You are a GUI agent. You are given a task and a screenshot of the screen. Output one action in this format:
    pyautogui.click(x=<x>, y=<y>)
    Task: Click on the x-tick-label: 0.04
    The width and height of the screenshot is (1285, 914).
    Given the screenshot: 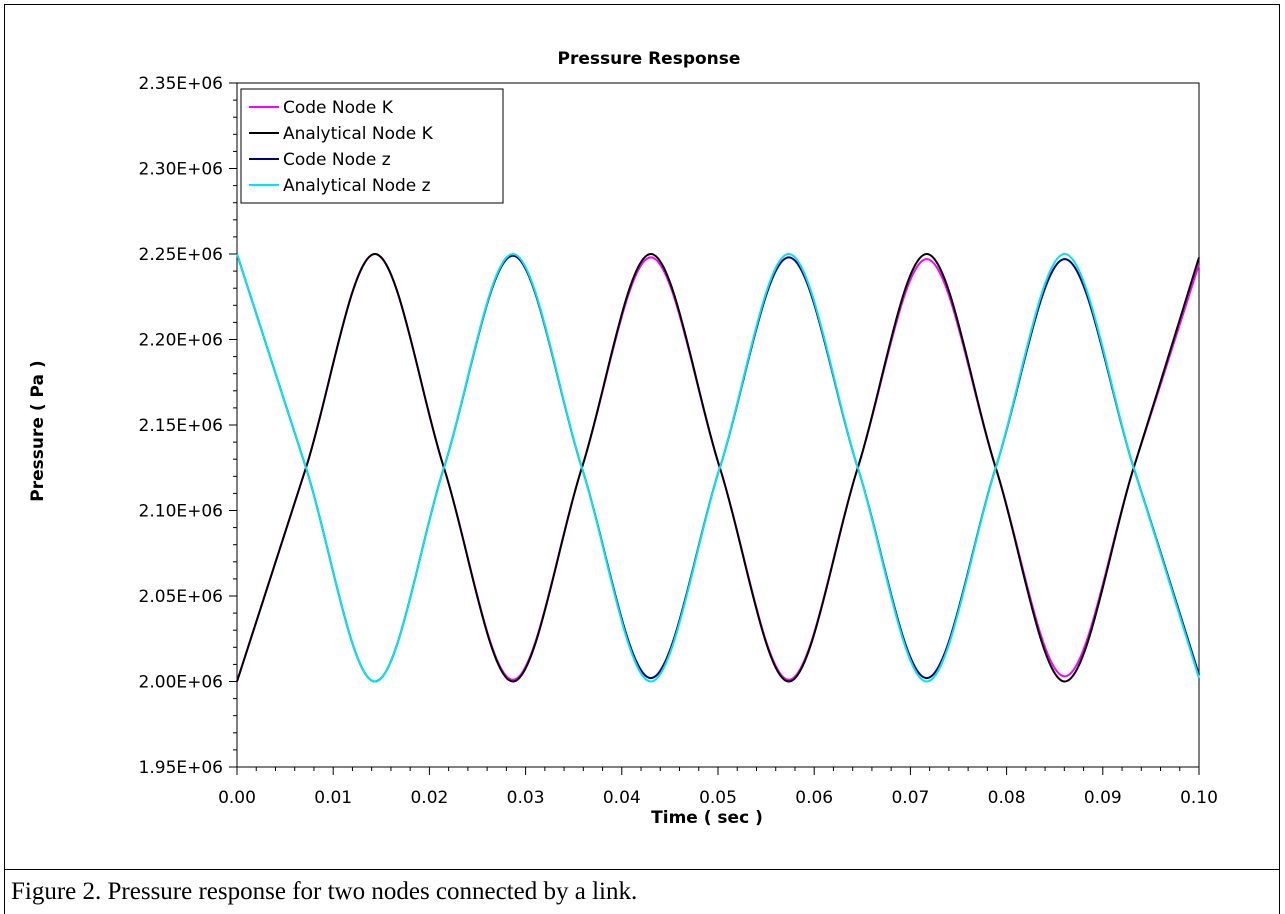 What is the action you would take?
    pyautogui.click(x=622, y=798)
    